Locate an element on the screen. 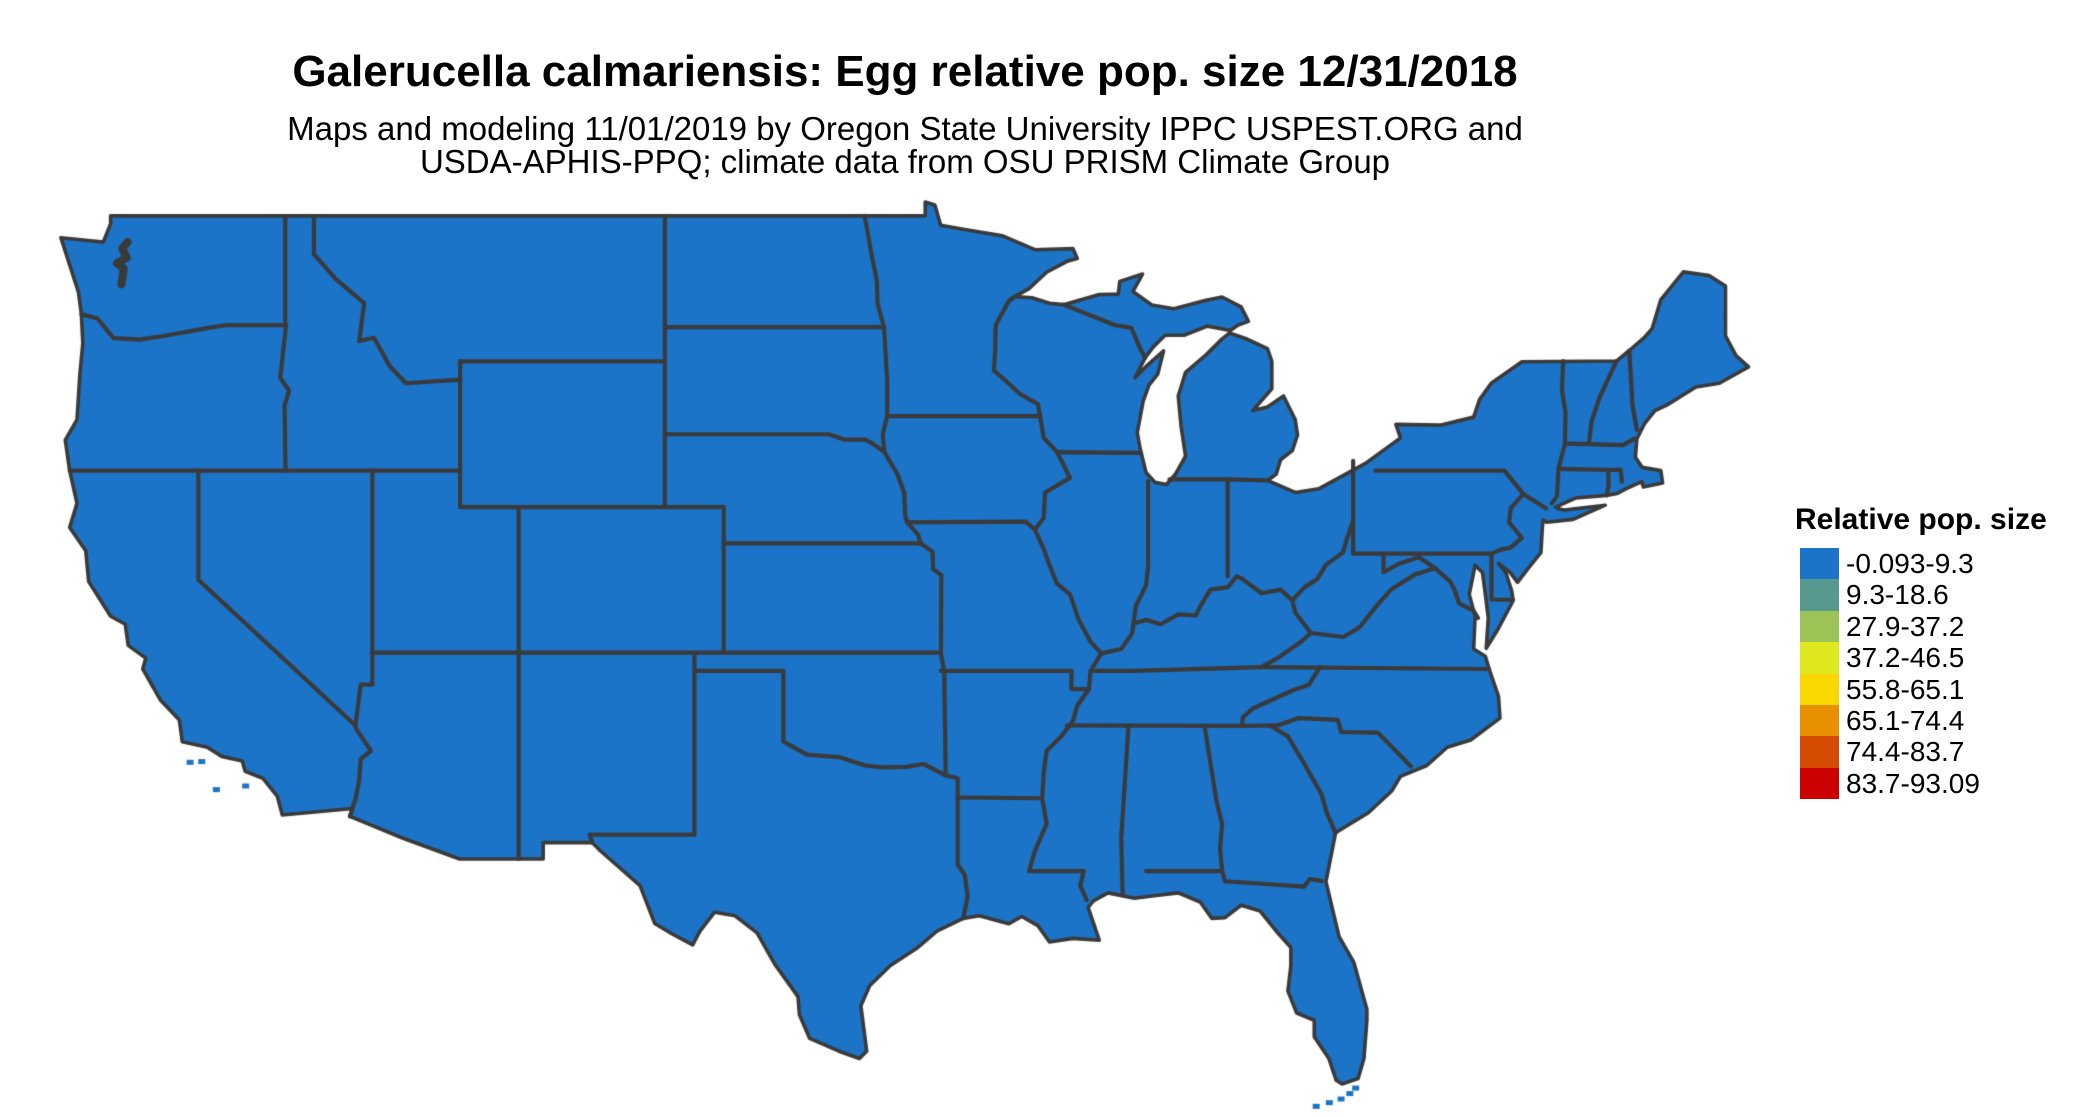  legend-row: 37.2-46.5 is located at coordinates (1890, 658).